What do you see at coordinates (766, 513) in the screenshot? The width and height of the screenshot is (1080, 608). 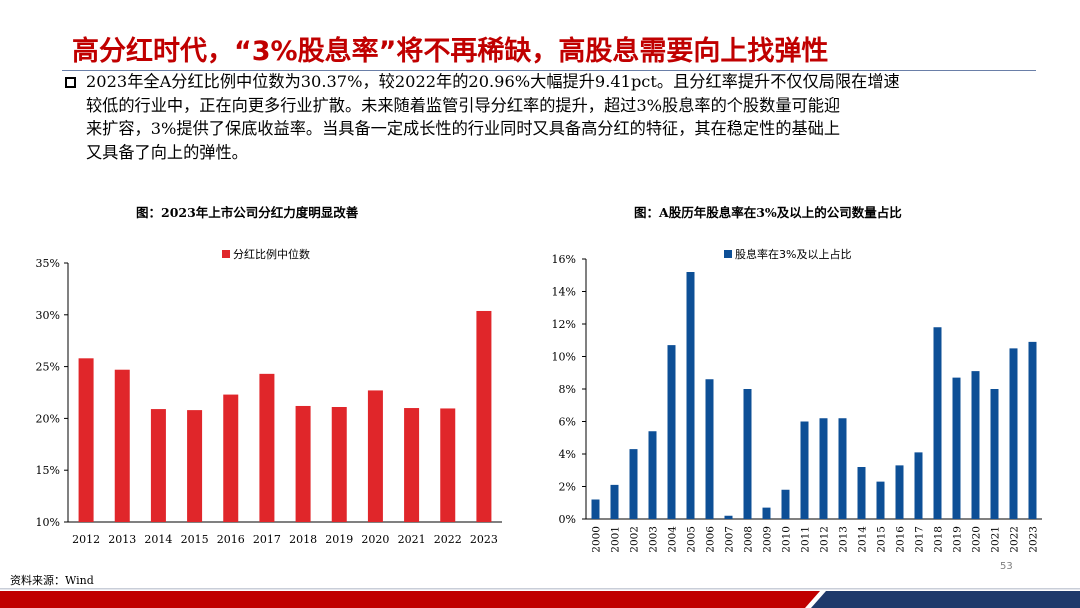 I see `right-bar-2009` at bounding box center [766, 513].